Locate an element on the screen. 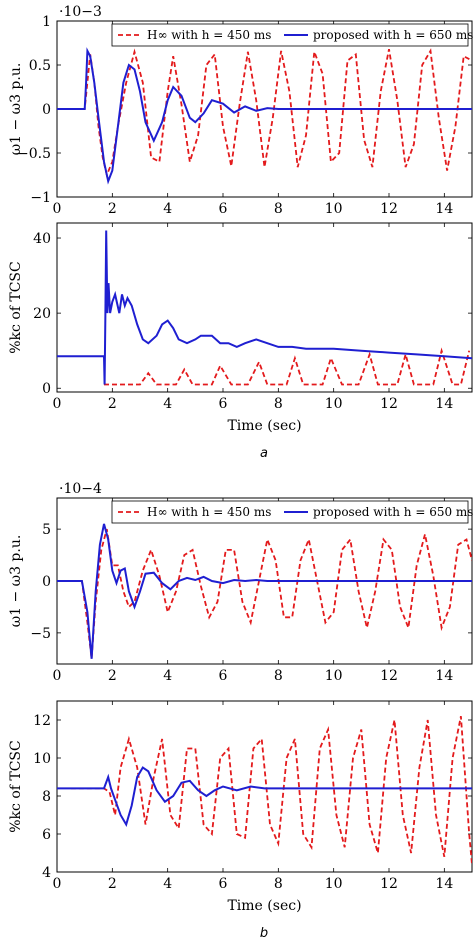 The height and width of the screenshot is (942, 474). y-tick-label: 4 is located at coordinates (46, 873).